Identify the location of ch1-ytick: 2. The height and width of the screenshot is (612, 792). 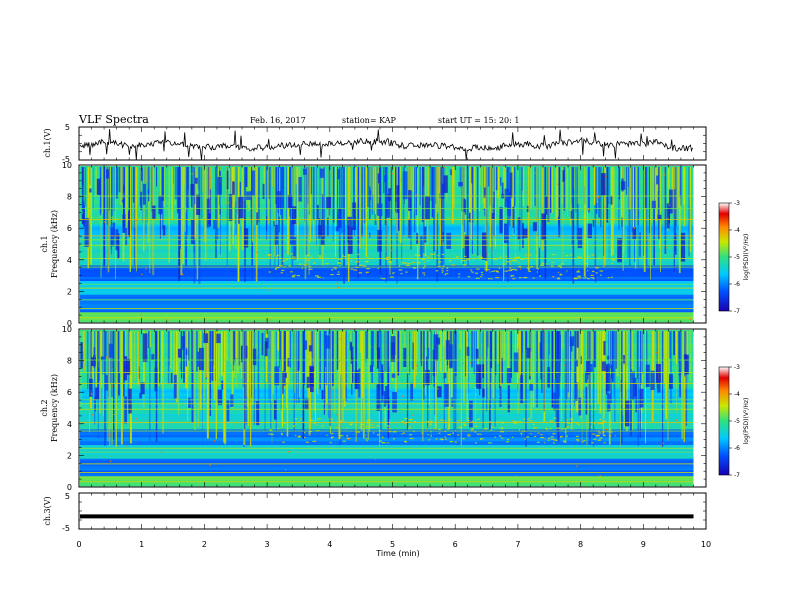
(69, 291).